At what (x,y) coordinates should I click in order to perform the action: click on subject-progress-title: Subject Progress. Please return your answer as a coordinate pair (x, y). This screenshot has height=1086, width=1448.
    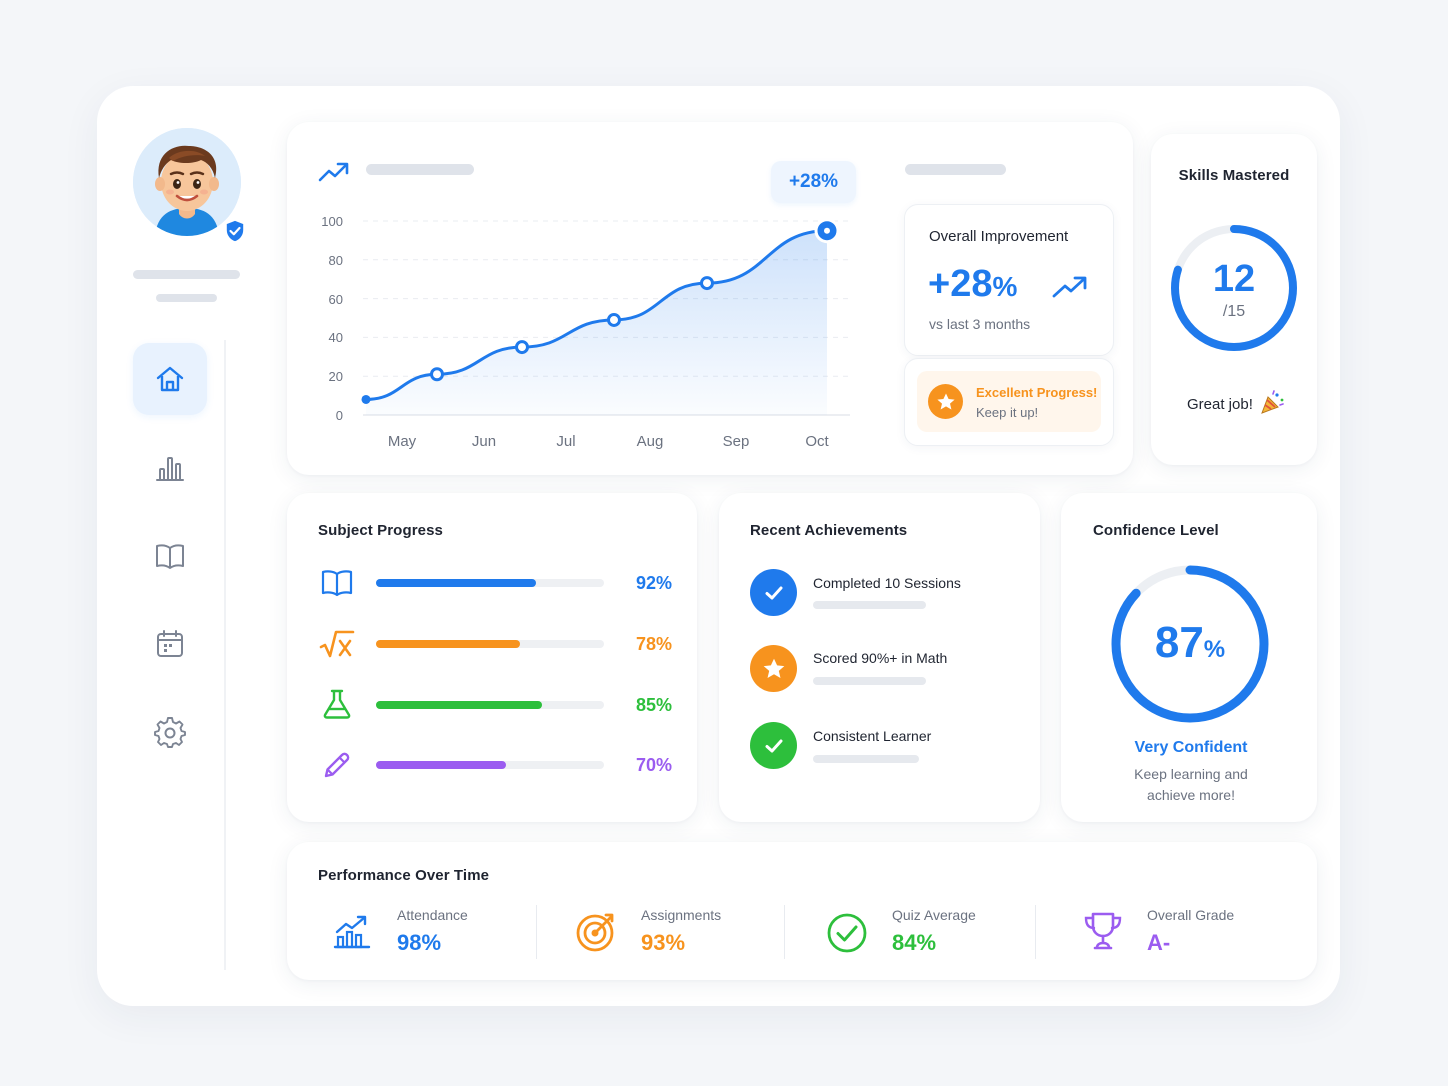
    Looking at the image, I should click on (380, 530).